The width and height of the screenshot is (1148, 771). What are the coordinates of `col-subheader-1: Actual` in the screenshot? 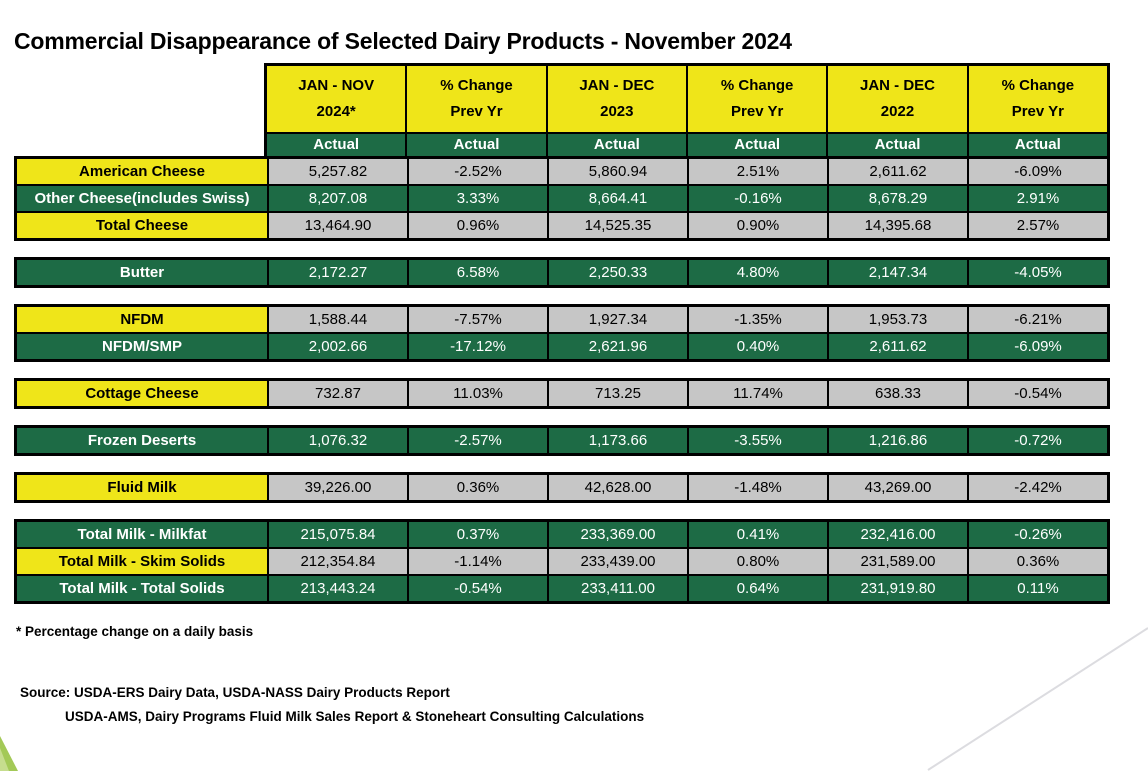 It's located at (476, 145).